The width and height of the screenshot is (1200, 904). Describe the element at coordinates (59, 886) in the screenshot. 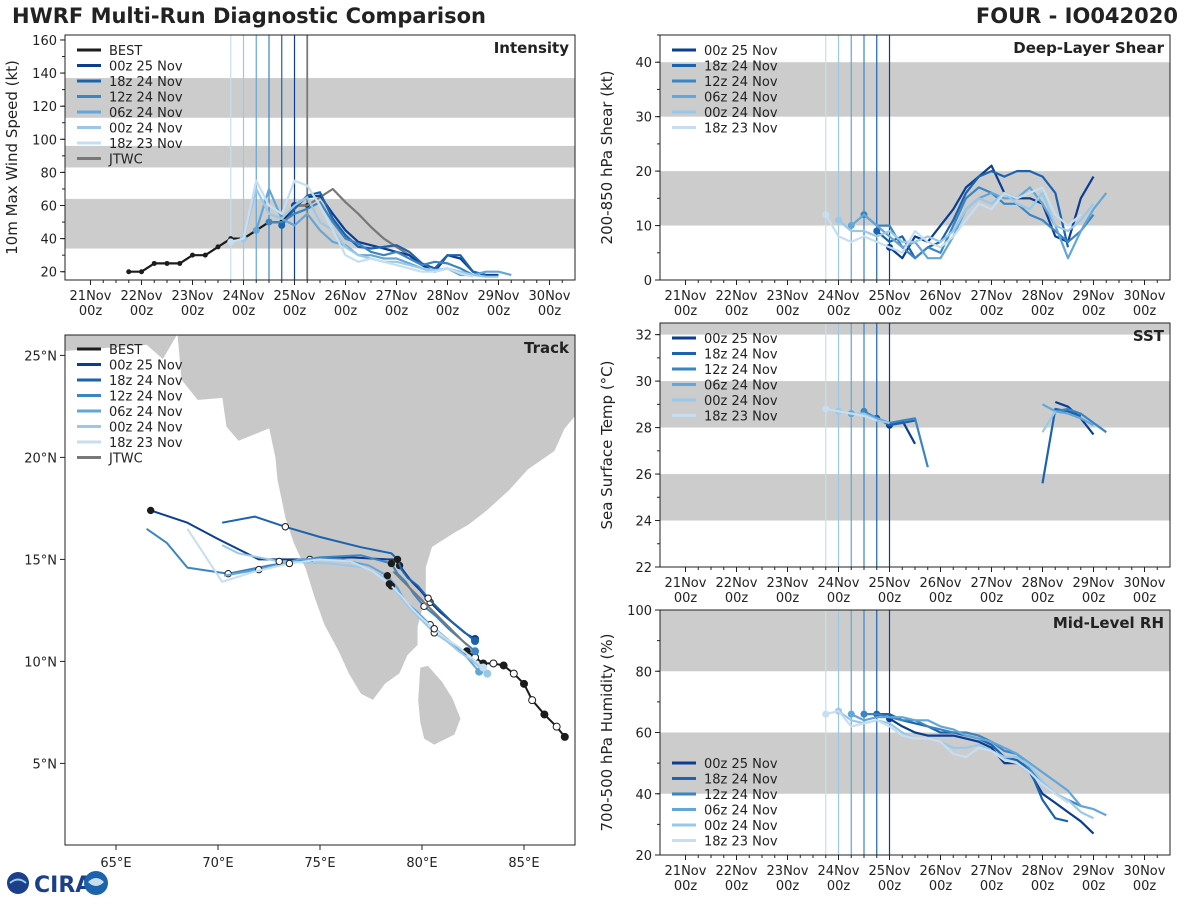

I see `cira-logo: CIRA` at that location.